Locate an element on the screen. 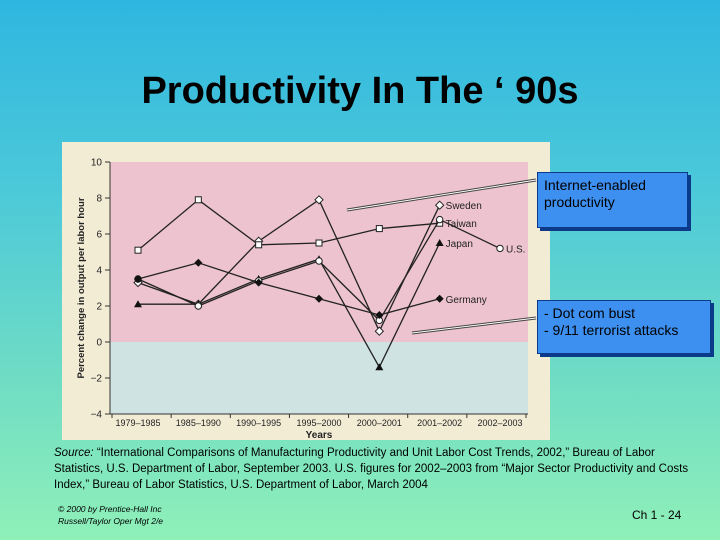 The width and height of the screenshot is (720, 540). footer-copyright-line: © 2000 by Prentice-Hall Inc is located at coordinates (110, 509).